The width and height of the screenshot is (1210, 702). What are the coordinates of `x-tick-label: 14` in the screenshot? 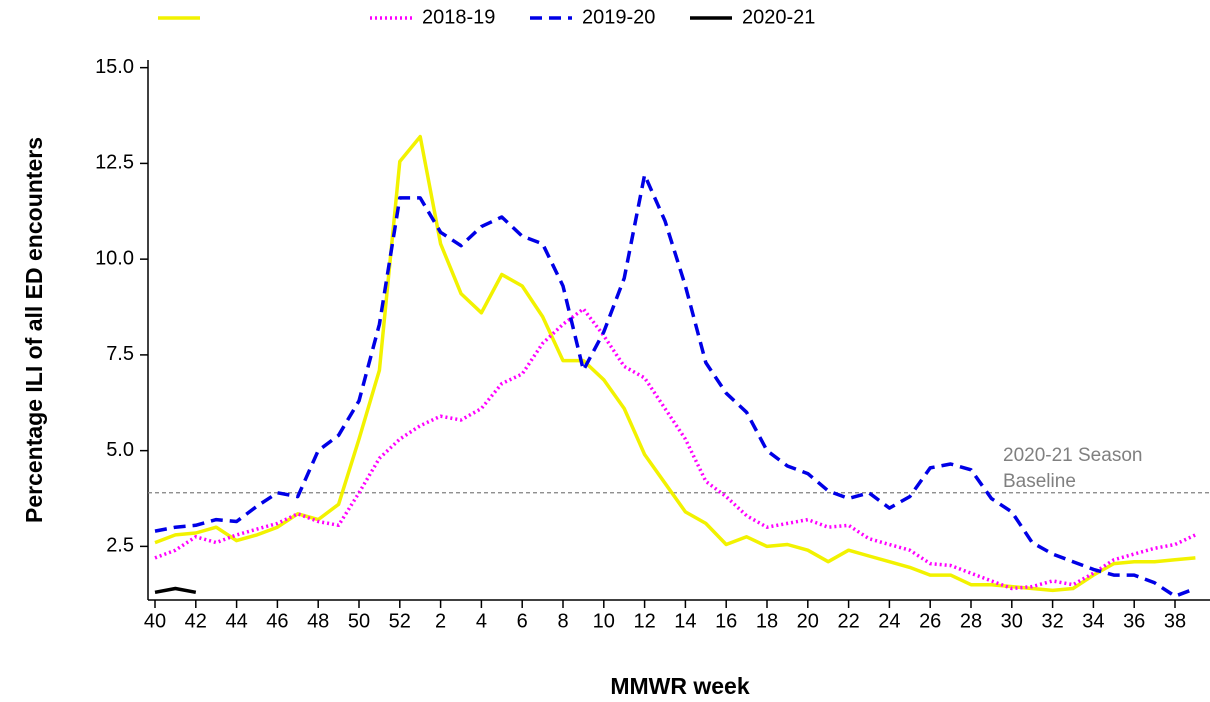 It's located at (685, 621).